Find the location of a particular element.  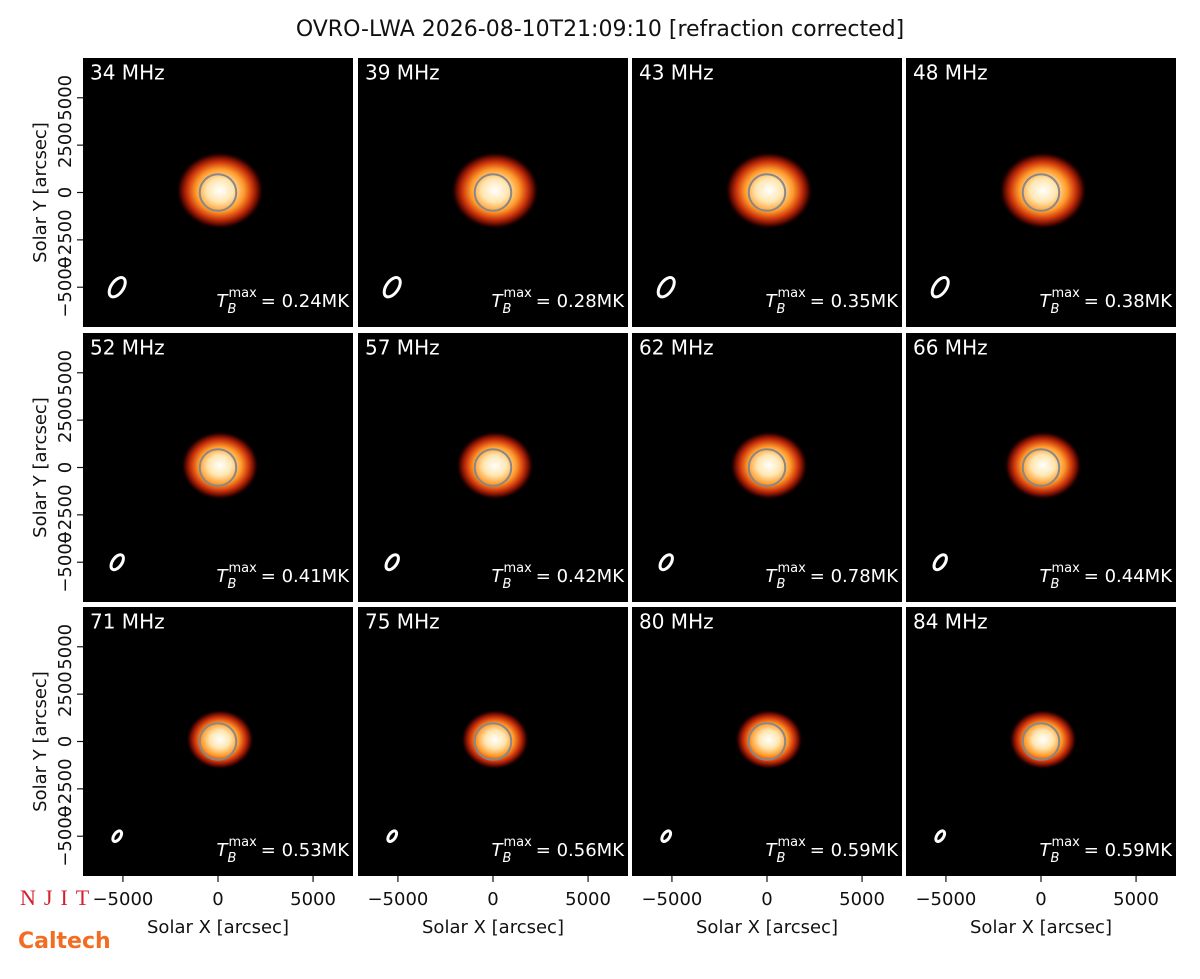

panel-label: 71 MHz is located at coordinates (127, 622).